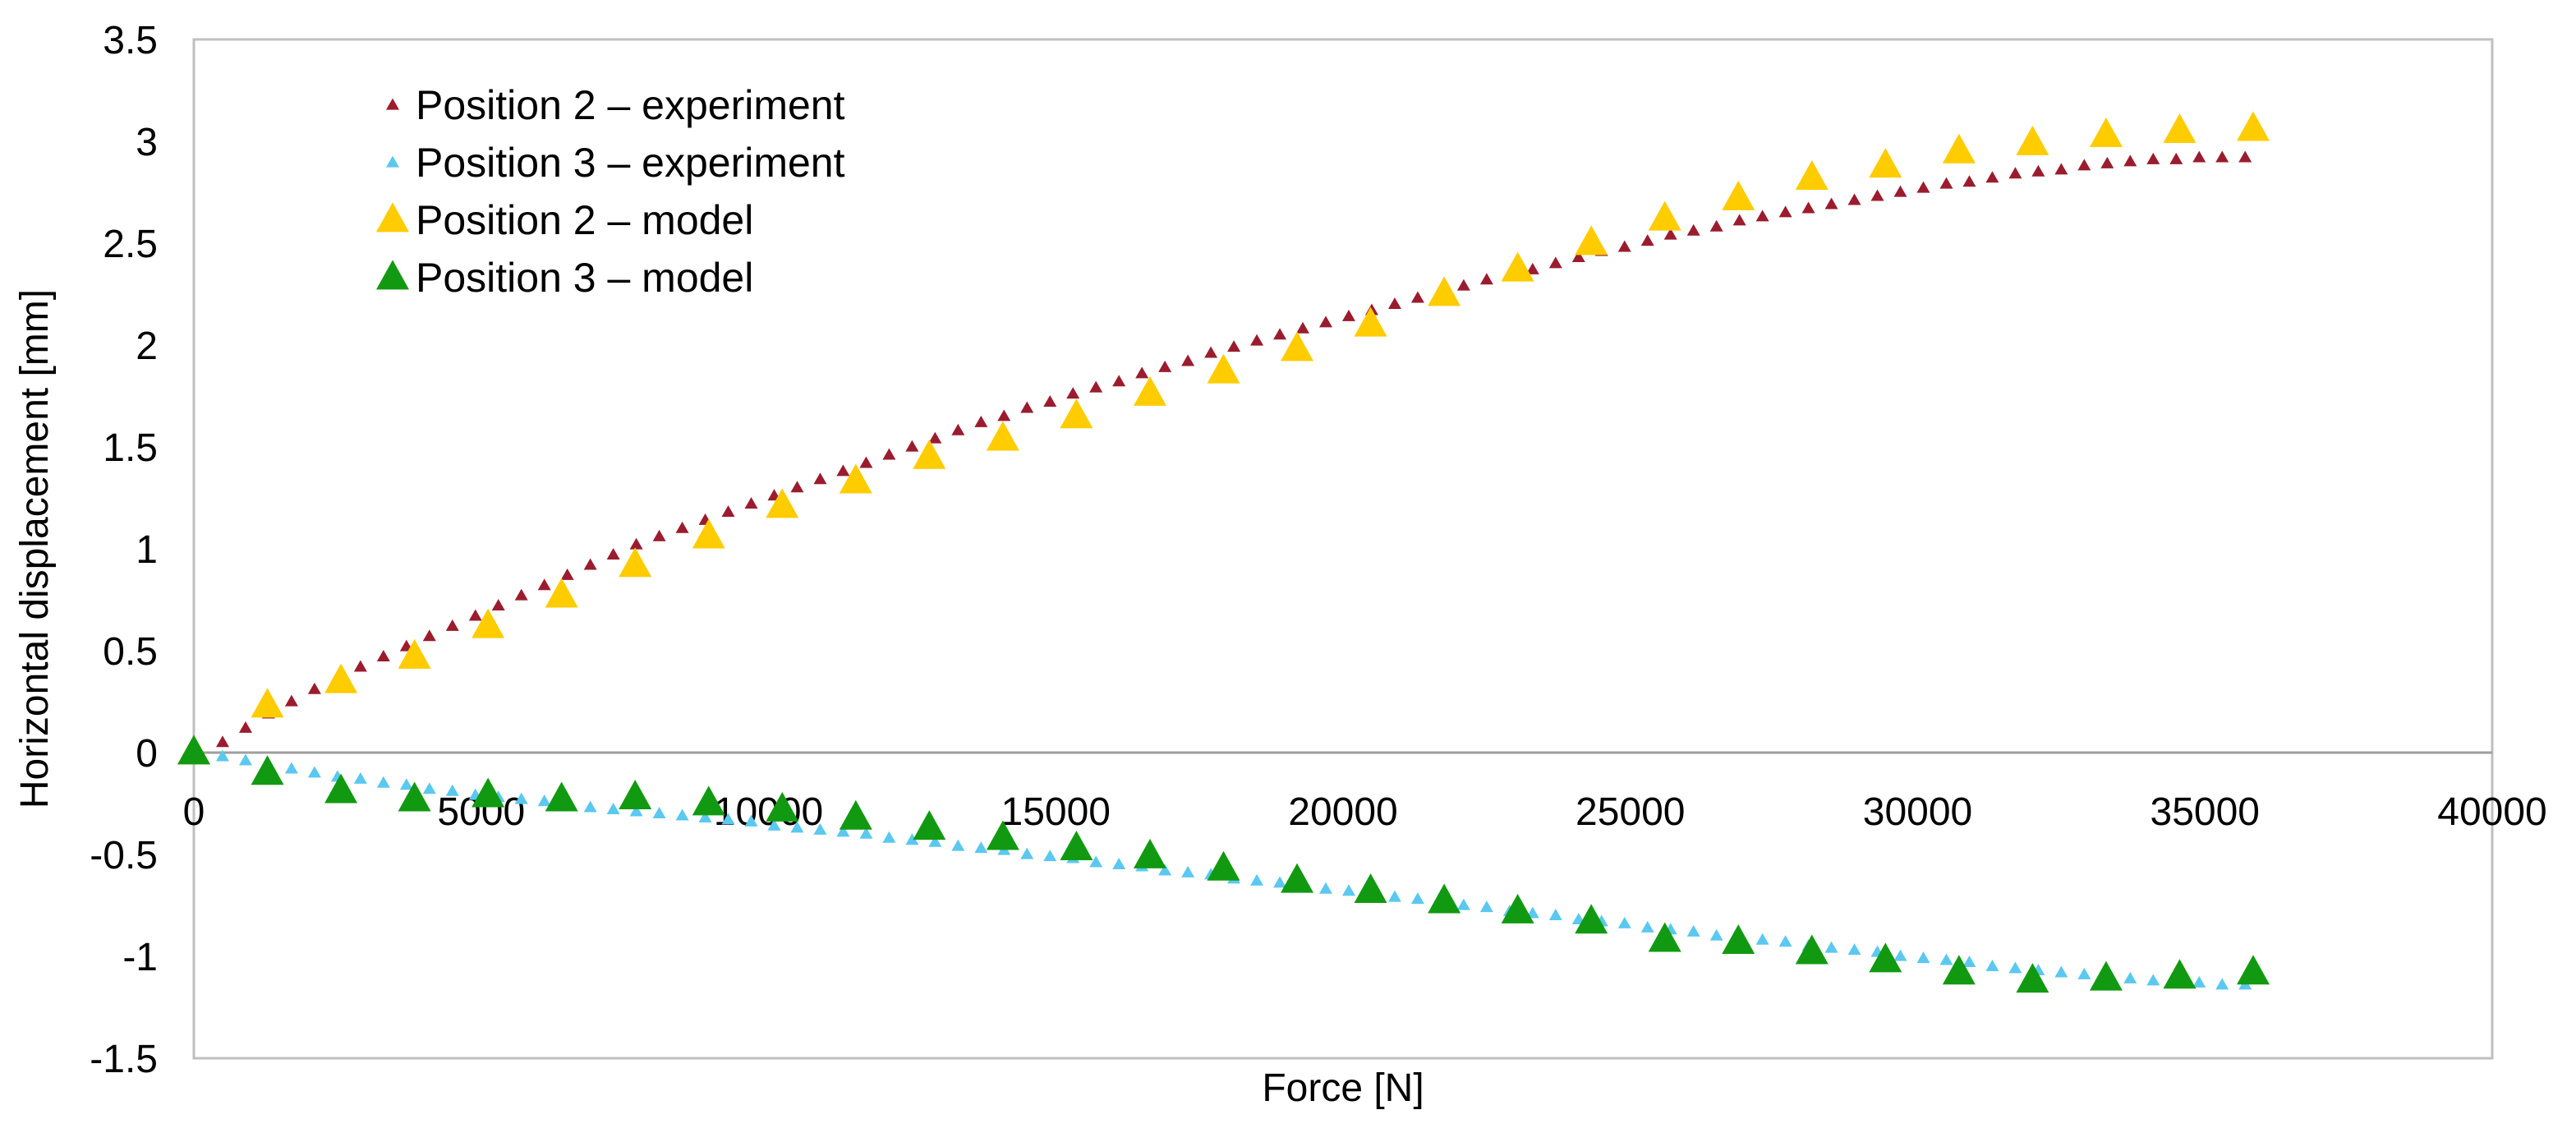 The image size is (2576, 1133). What do you see at coordinates (124, 550) in the screenshot?
I see `y-axis-tick-labels: -1.5 -1 -0.5 0 0.5 1 1.5 2 2.5 3 3.5` at bounding box center [124, 550].